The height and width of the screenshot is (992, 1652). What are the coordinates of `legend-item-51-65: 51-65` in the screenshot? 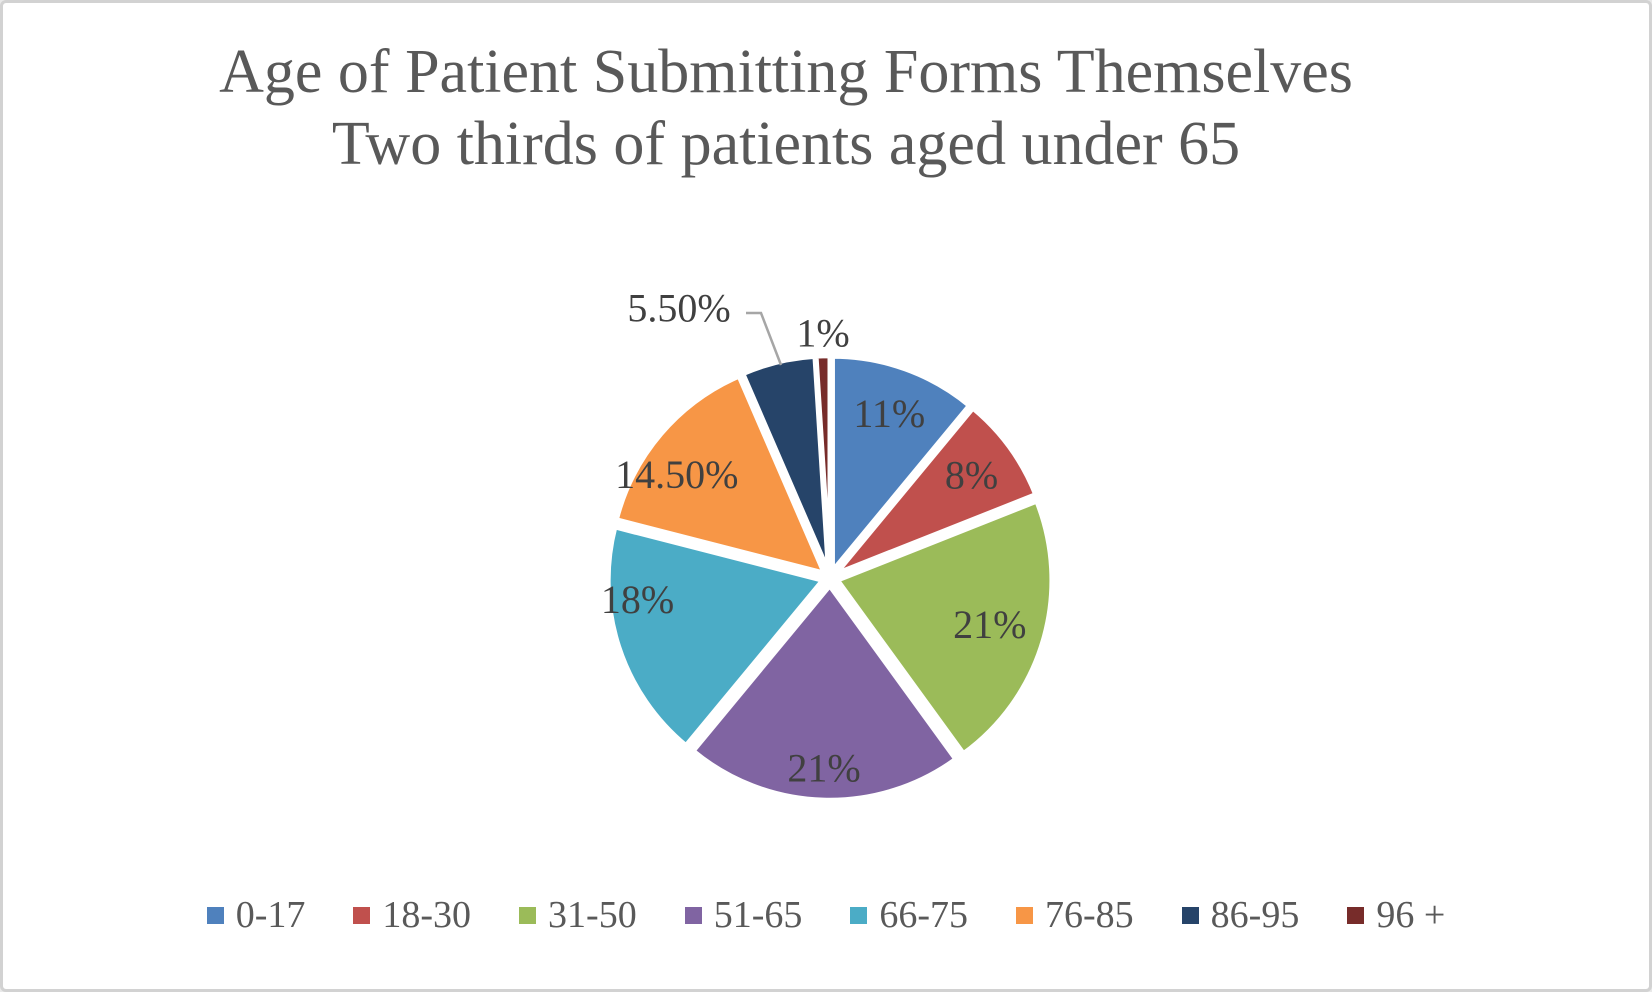 It's located at (743, 915).